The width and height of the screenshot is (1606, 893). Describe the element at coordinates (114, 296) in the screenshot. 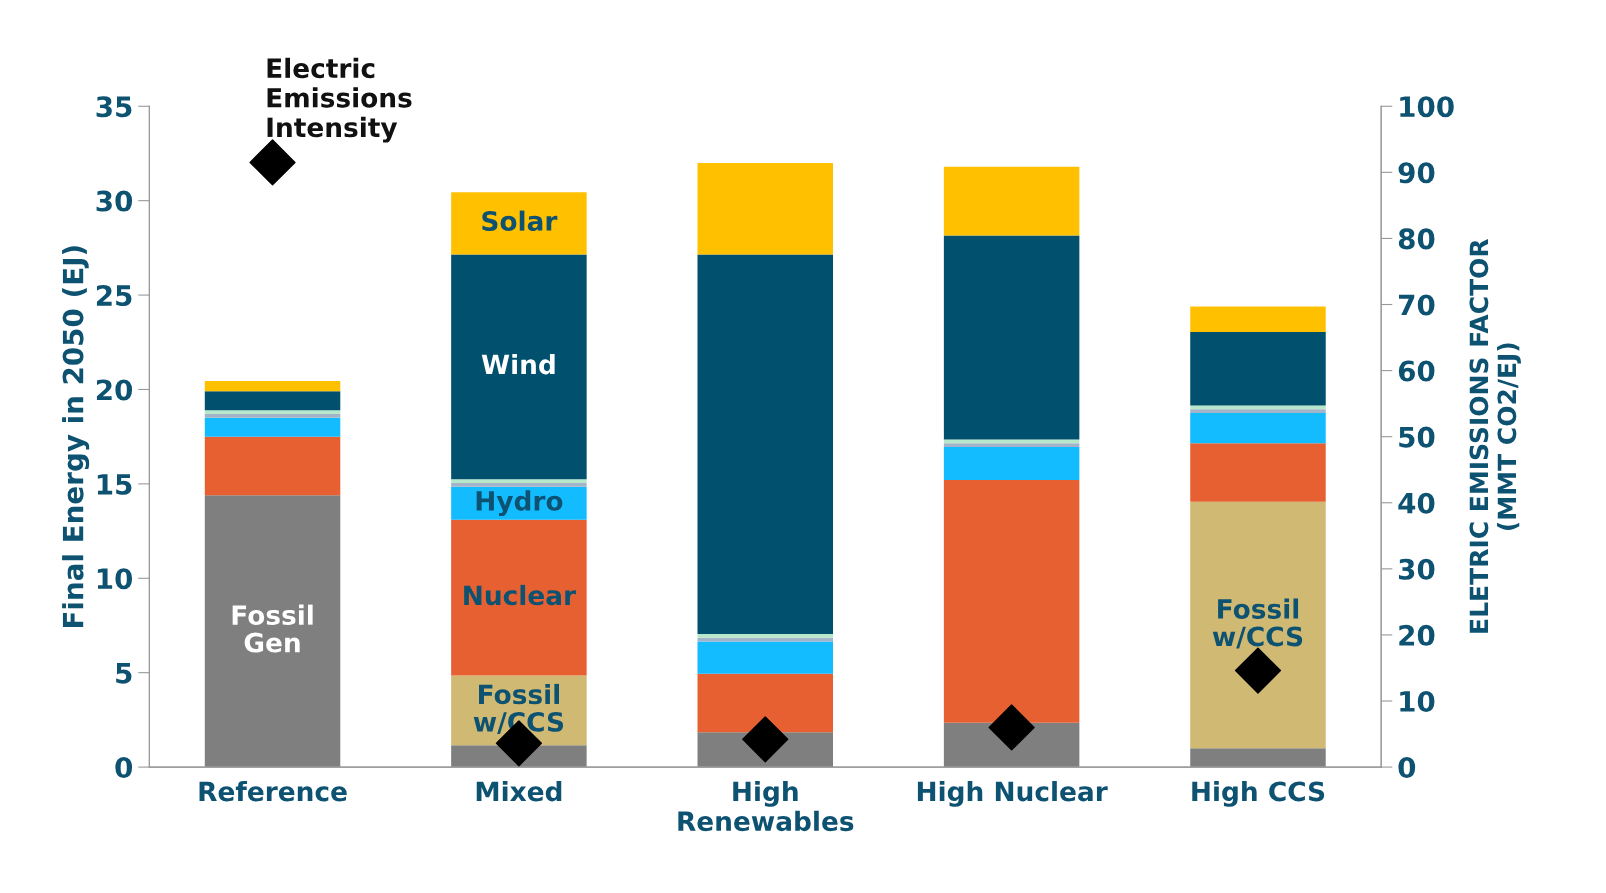

I see `y-tick-label: 25` at that location.